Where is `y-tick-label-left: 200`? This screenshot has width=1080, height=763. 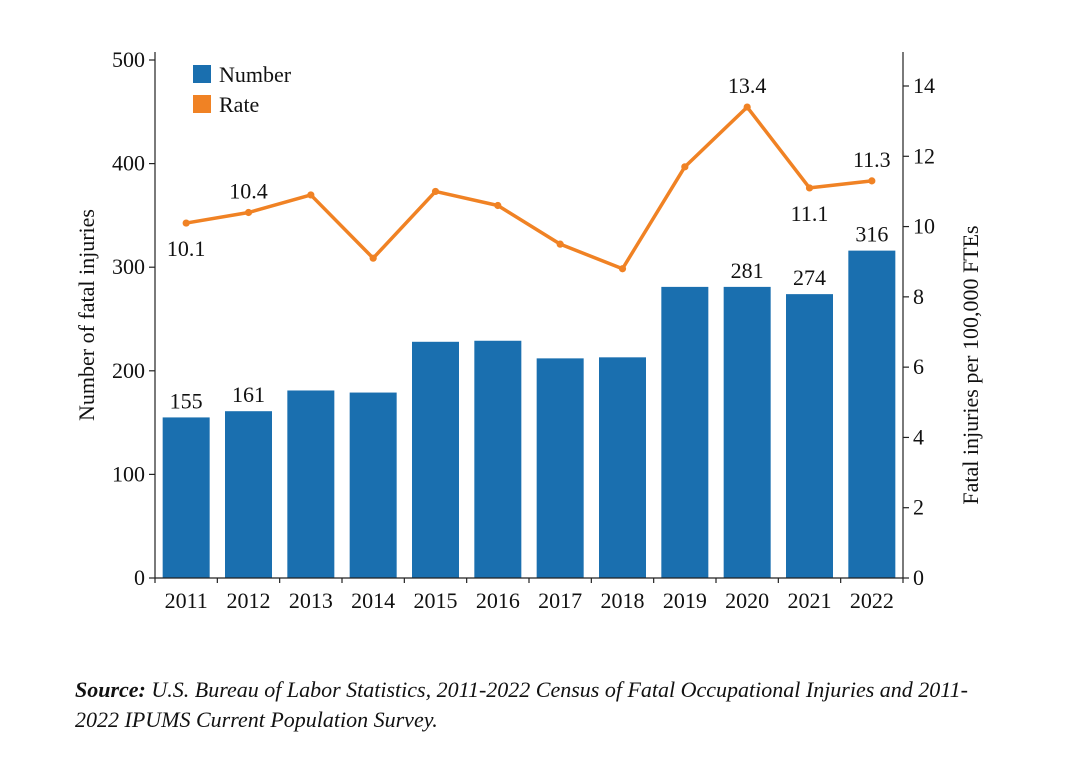
y-tick-label-left: 200 is located at coordinates (128, 370).